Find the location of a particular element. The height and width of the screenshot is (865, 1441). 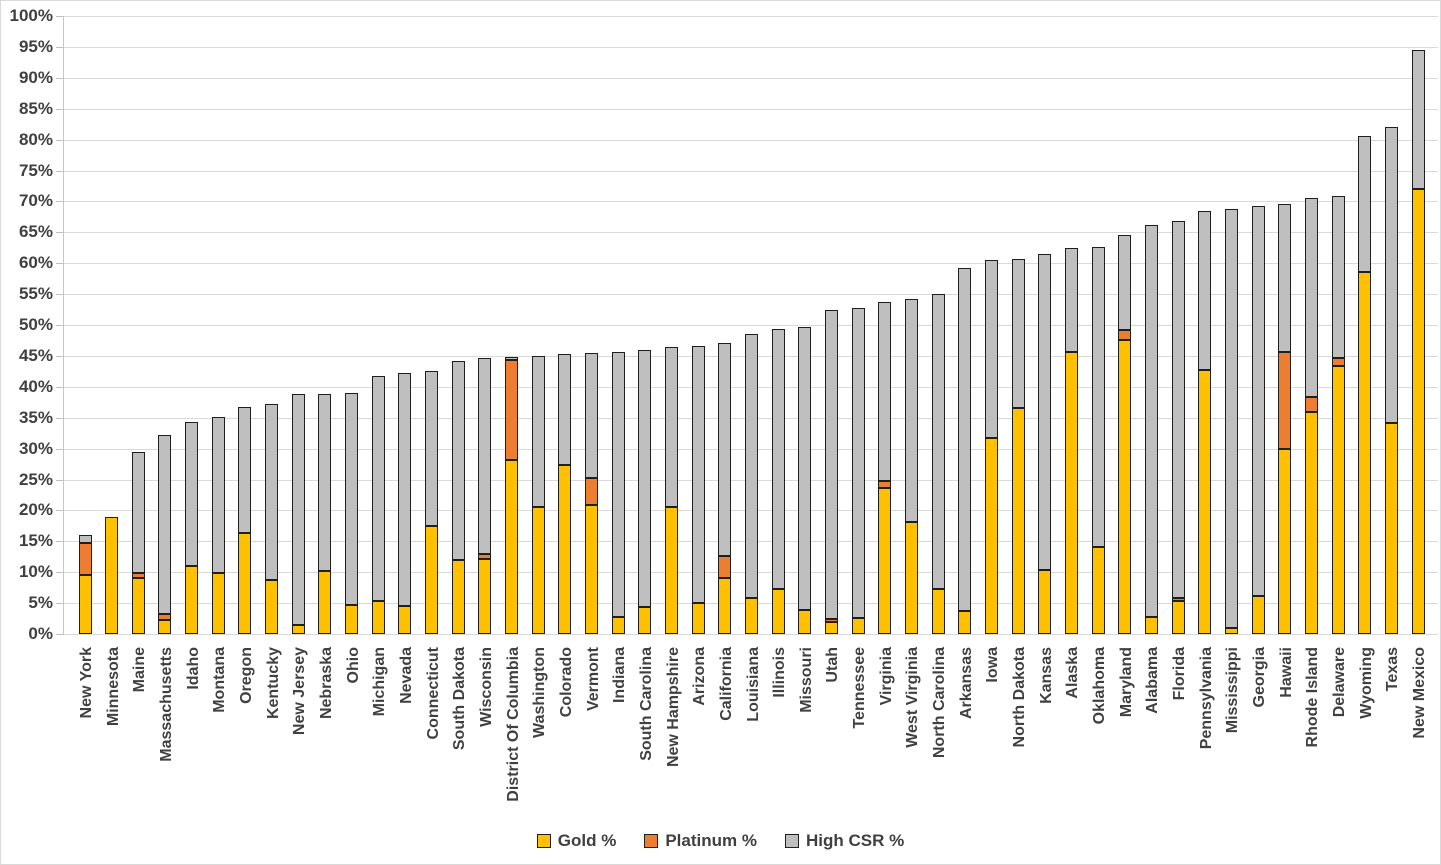

y-axis-label: 55% is located at coordinates (35, 294).